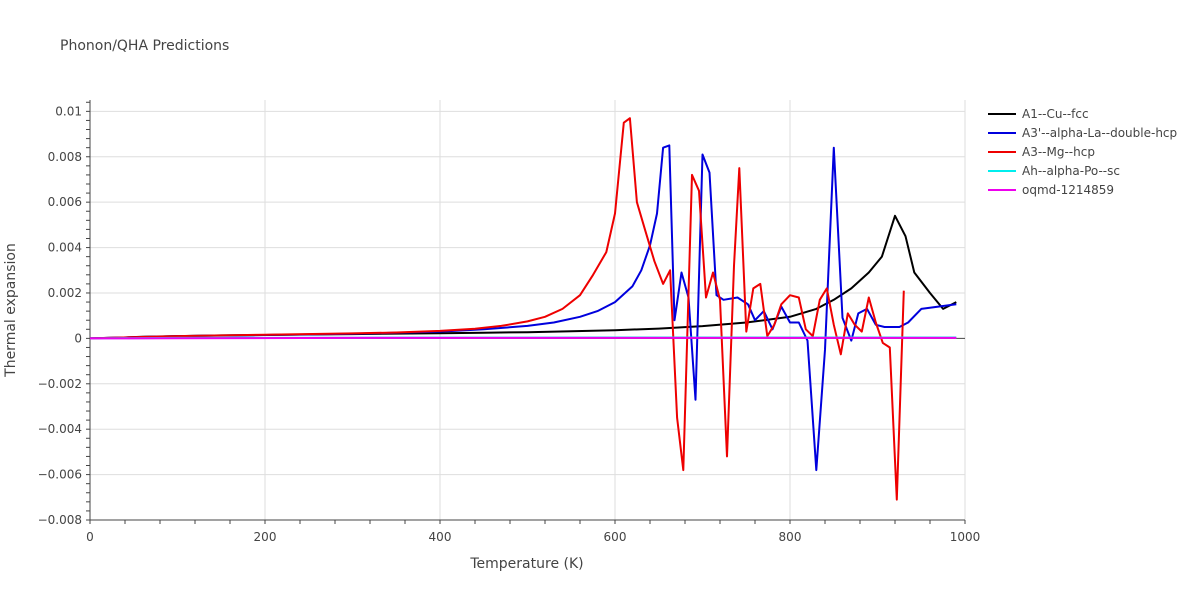 The image size is (1200, 600). I want to click on x-tick-label: 400, so click(440, 537).